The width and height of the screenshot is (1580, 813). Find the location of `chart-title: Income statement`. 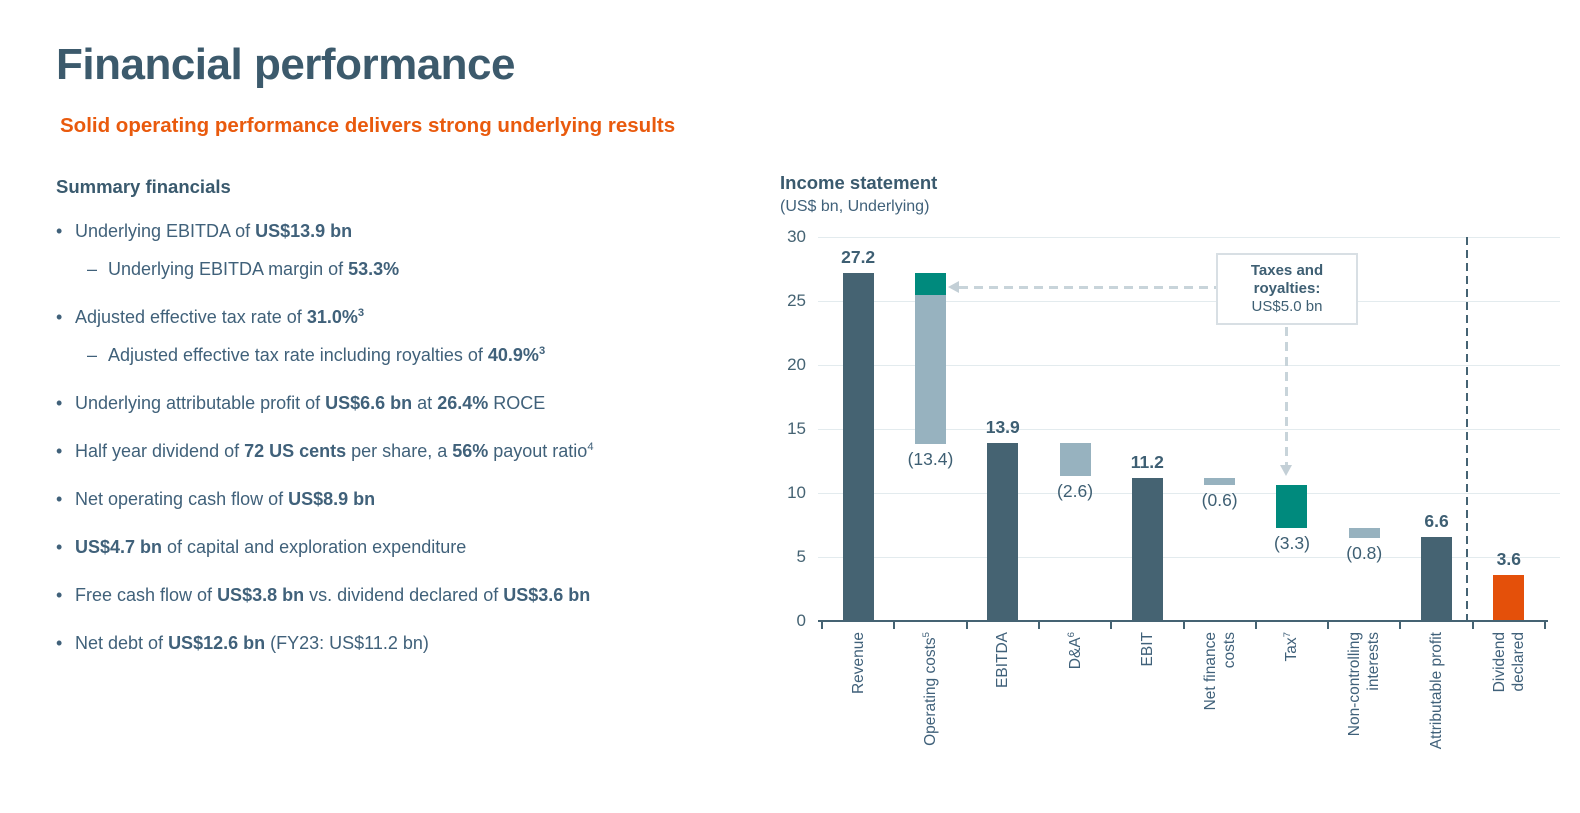

chart-title: Income statement is located at coordinates (859, 182).